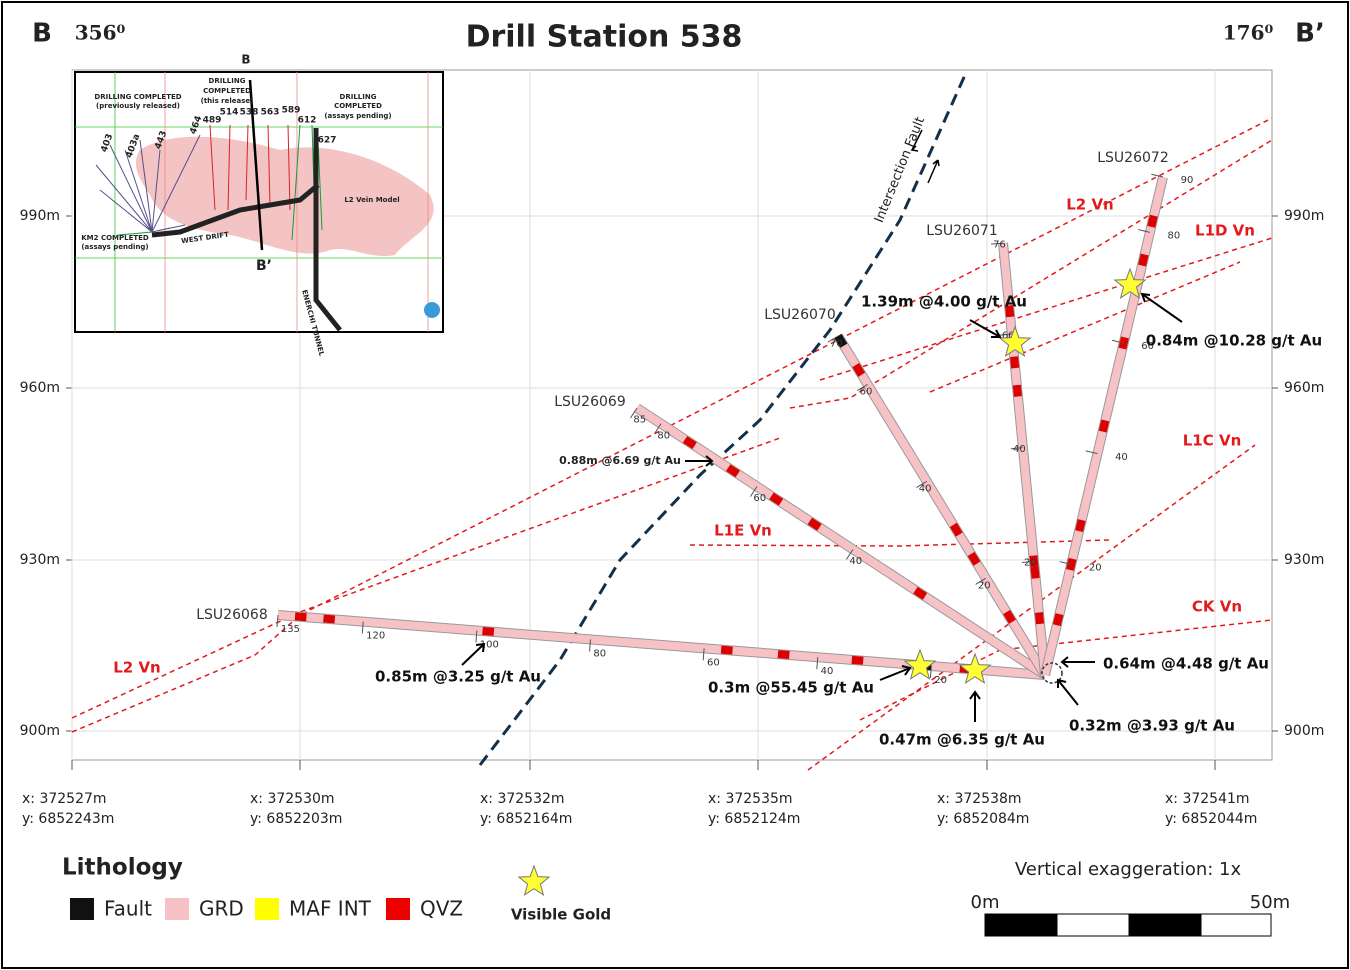  What do you see at coordinates (115, 238) in the screenshot?
I see `inset-label: KM2 COMPLETED` at bounding box center [115, 238].